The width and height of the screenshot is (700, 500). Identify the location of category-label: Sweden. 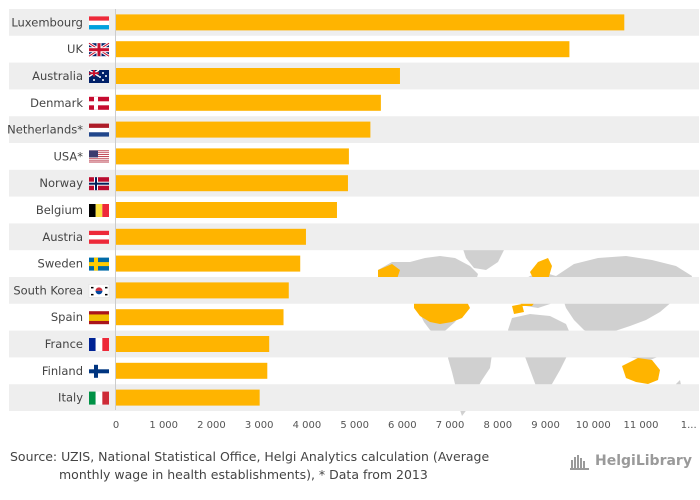
(60, 264).